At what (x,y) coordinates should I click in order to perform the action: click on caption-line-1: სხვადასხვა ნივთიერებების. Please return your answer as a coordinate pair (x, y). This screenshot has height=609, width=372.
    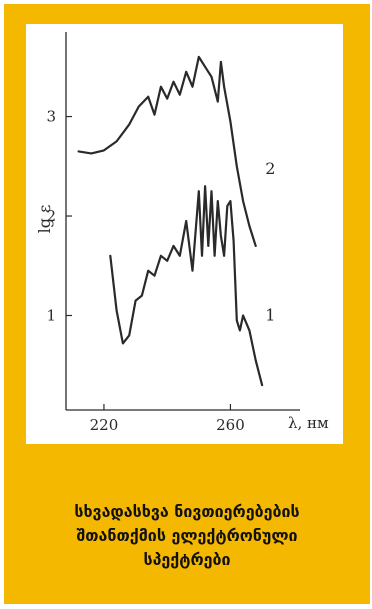
    Looking at the image, I should click on (187, 511).